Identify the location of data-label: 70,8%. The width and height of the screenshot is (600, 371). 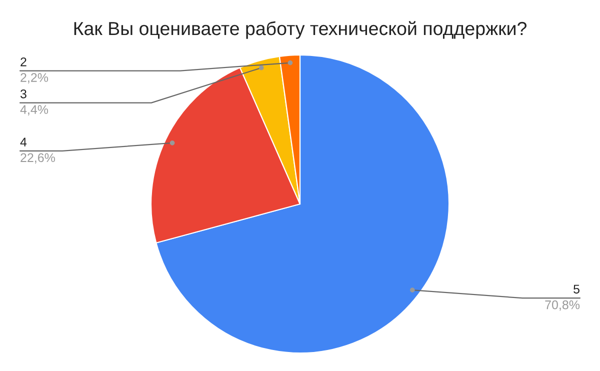
(562, 305).